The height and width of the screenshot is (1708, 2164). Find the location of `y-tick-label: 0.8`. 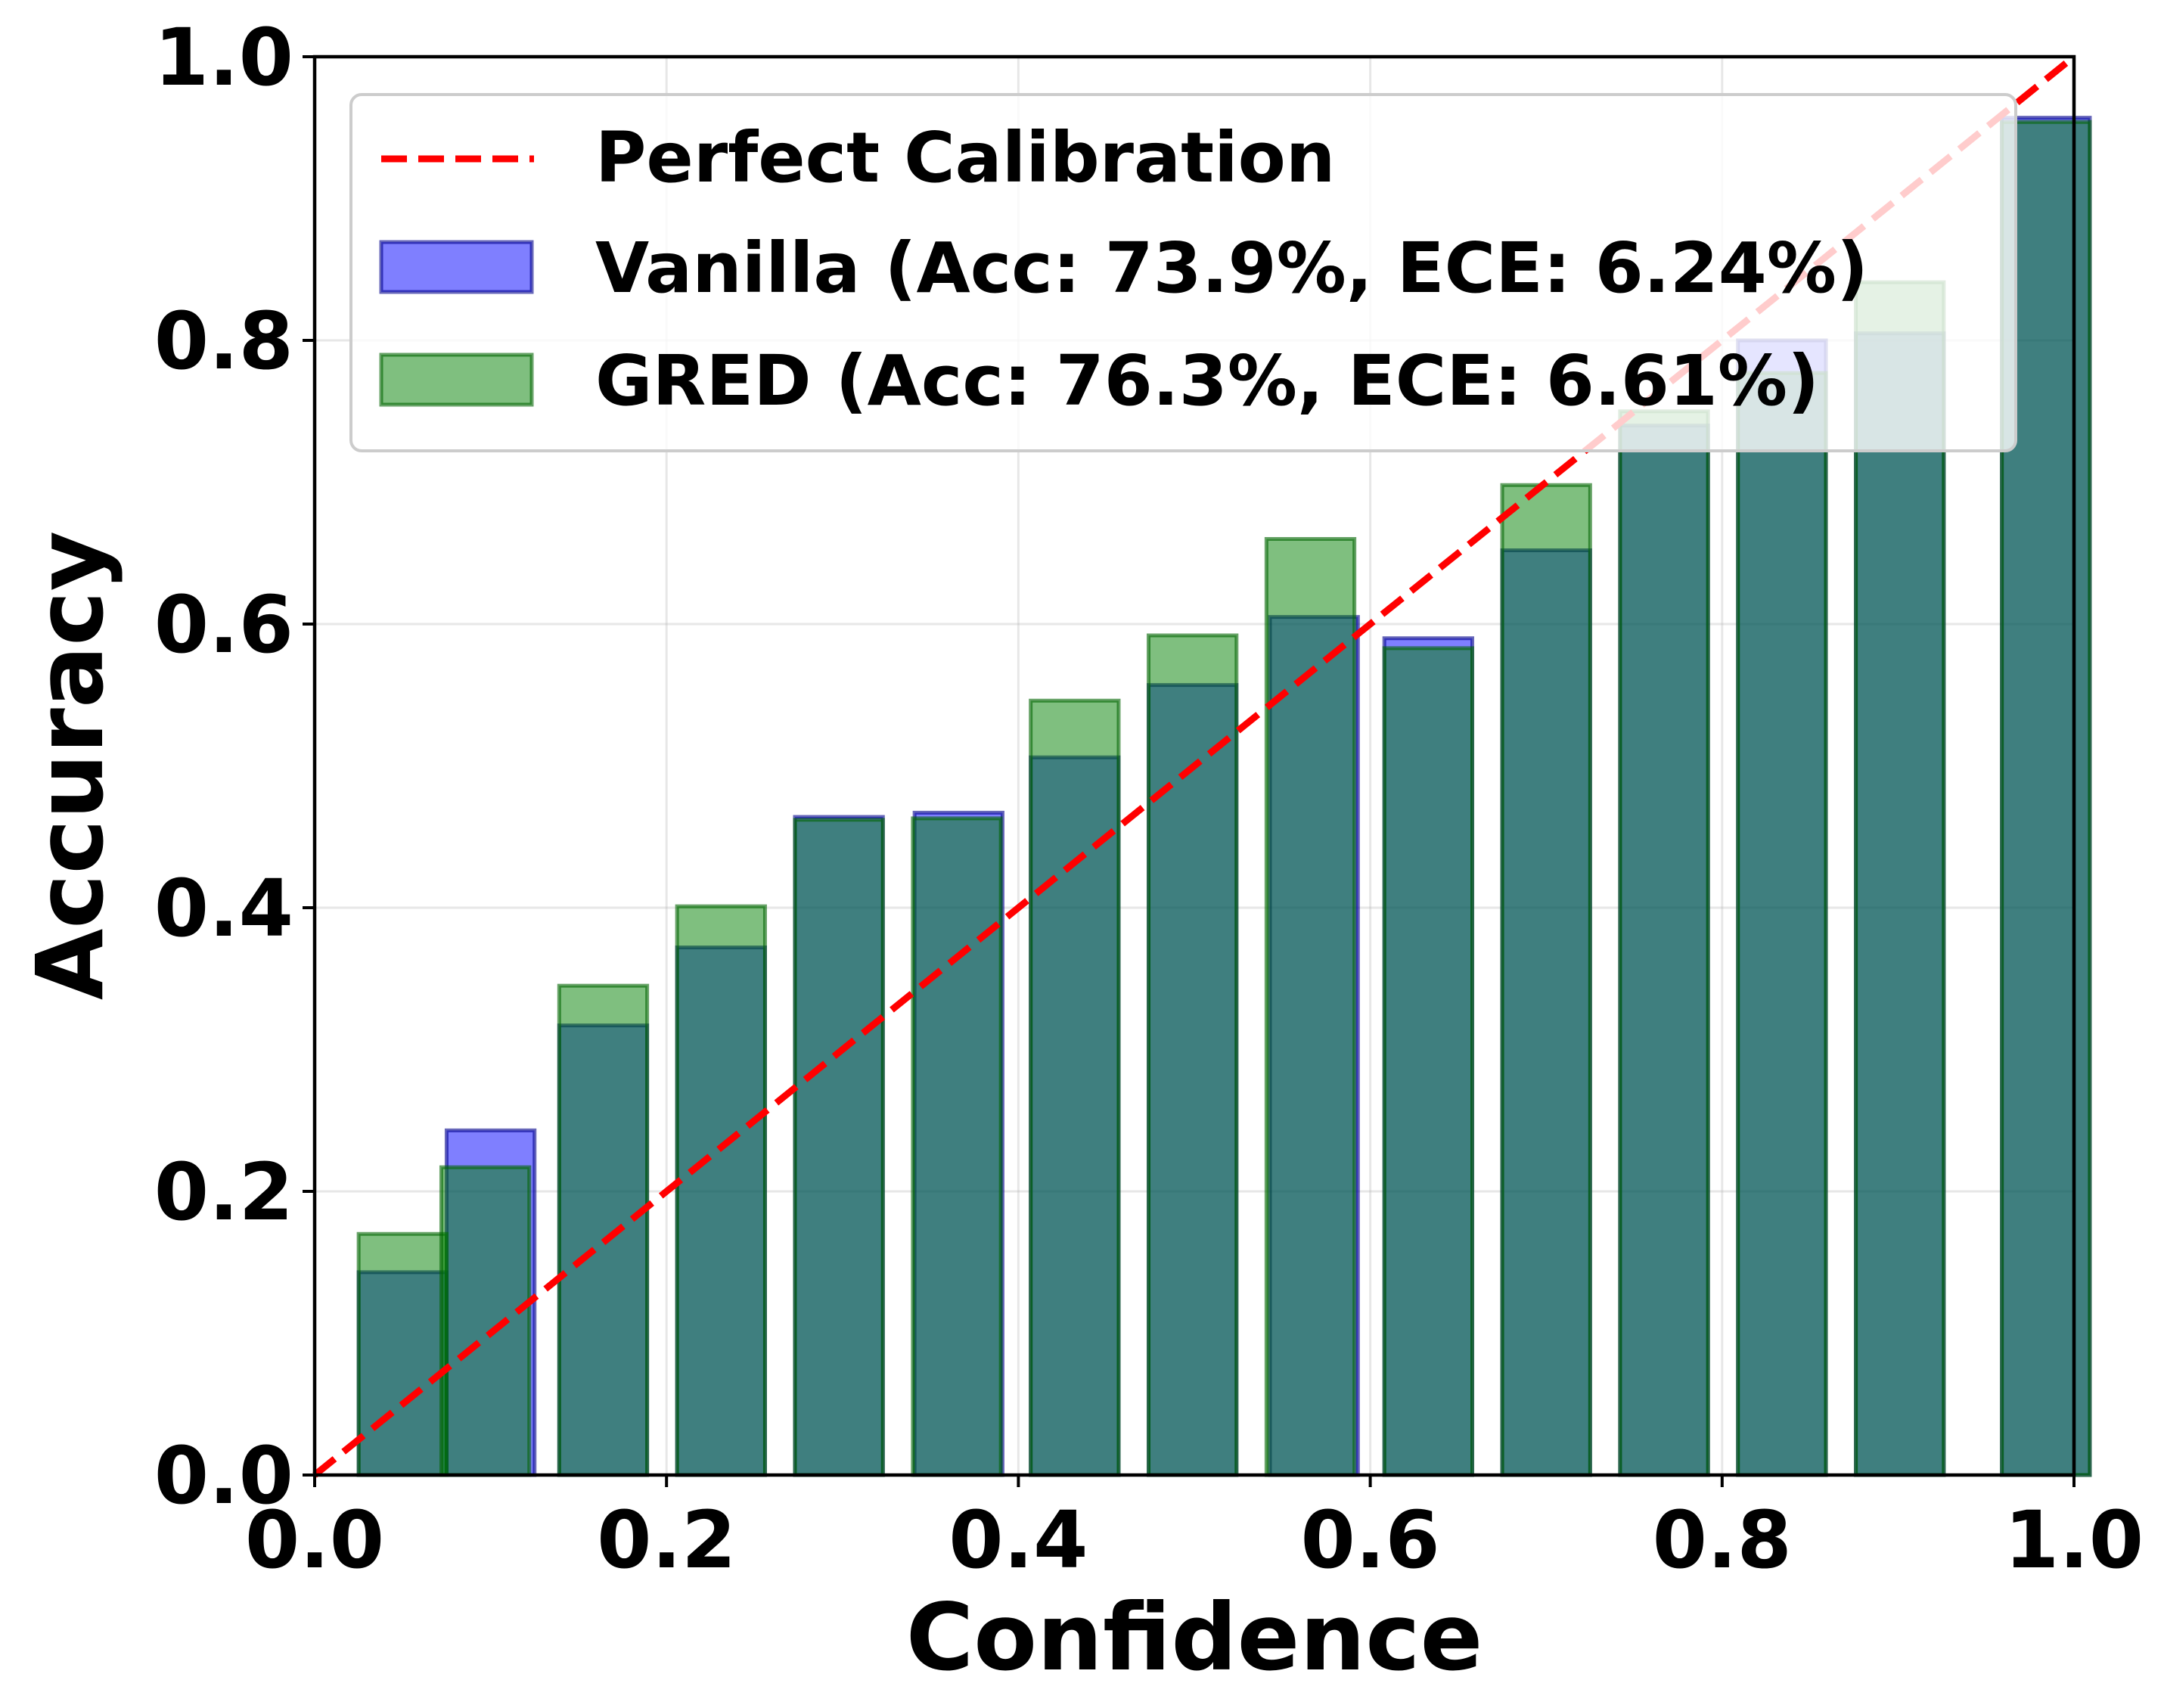

y-tick-label: 0.8 is located at coordinates (223, 341).